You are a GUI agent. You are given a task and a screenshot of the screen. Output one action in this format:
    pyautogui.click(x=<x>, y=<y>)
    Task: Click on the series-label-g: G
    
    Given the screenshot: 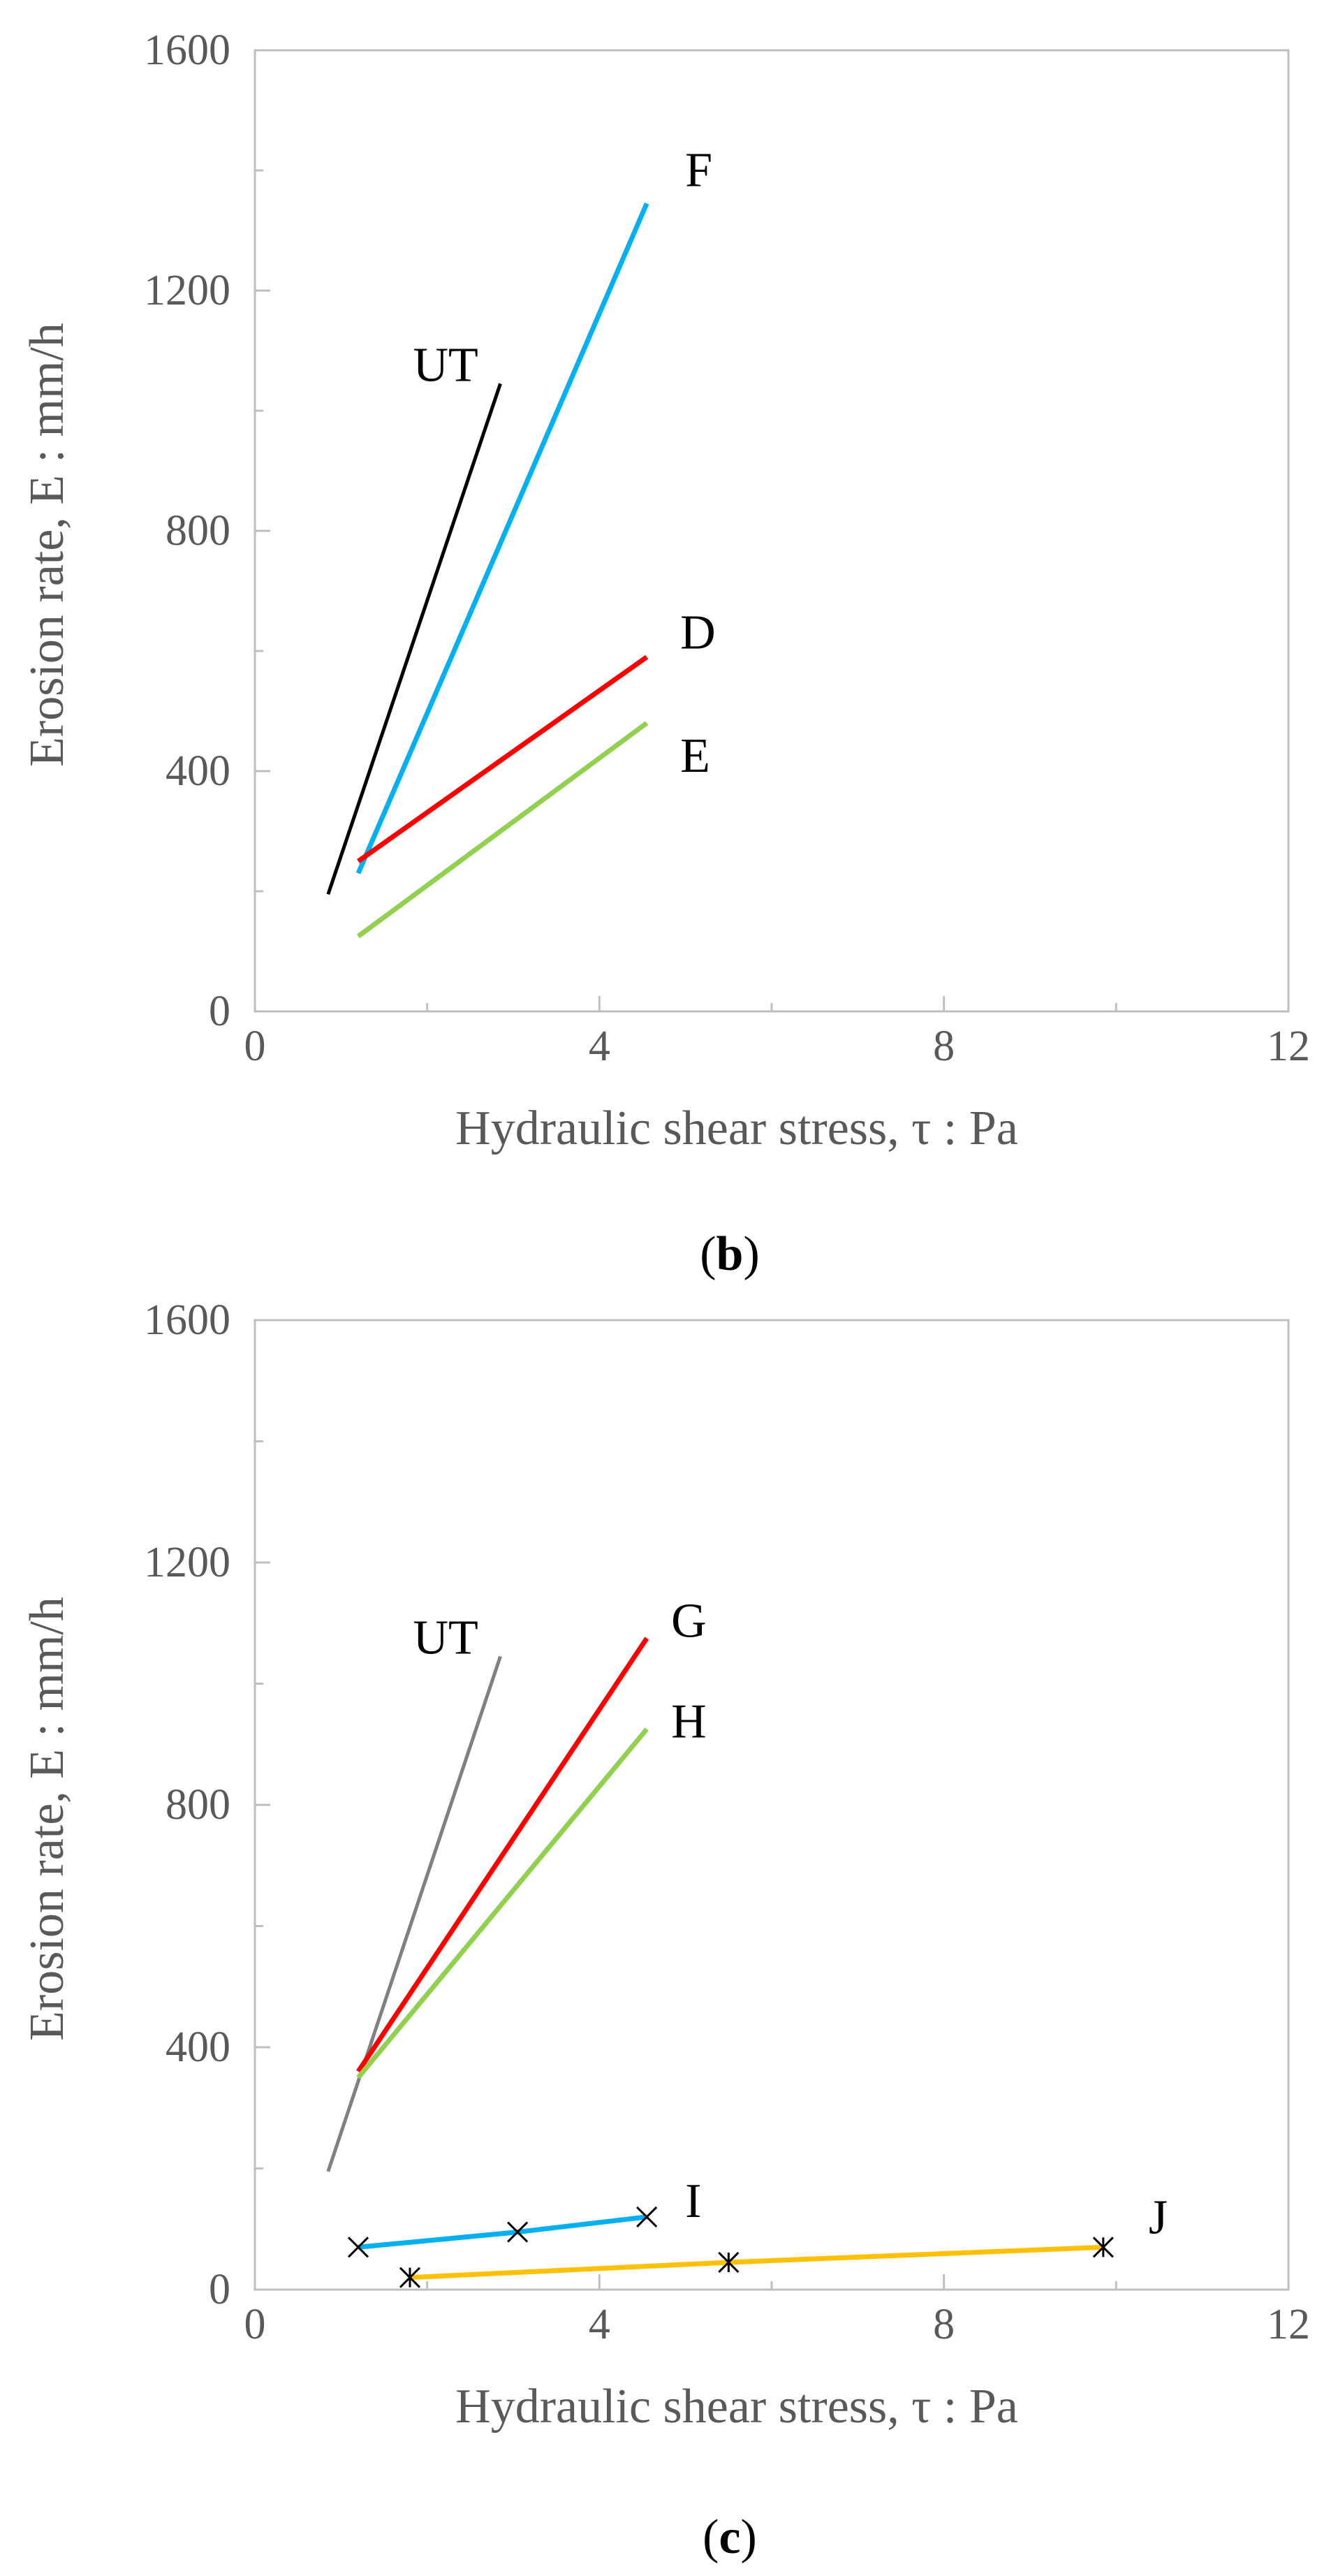 What is the action you would take?
    pyautogui.click(x=689, y=1621)
    